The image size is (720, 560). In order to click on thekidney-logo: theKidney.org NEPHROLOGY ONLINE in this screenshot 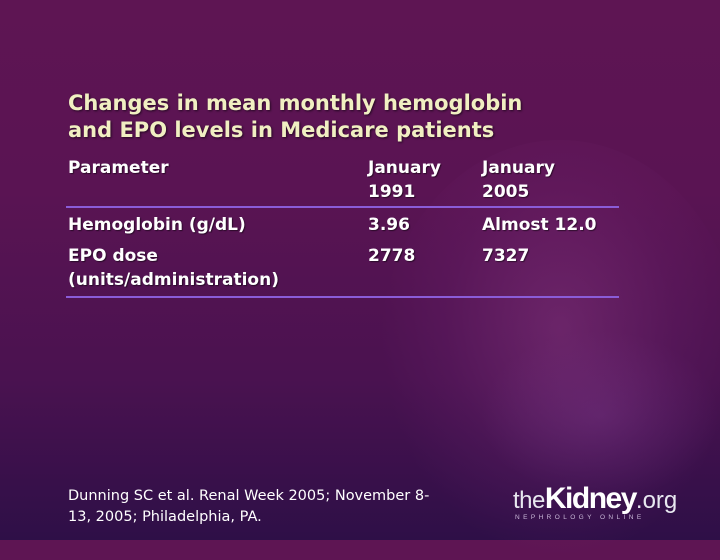, I will do `click(613, 507)`.